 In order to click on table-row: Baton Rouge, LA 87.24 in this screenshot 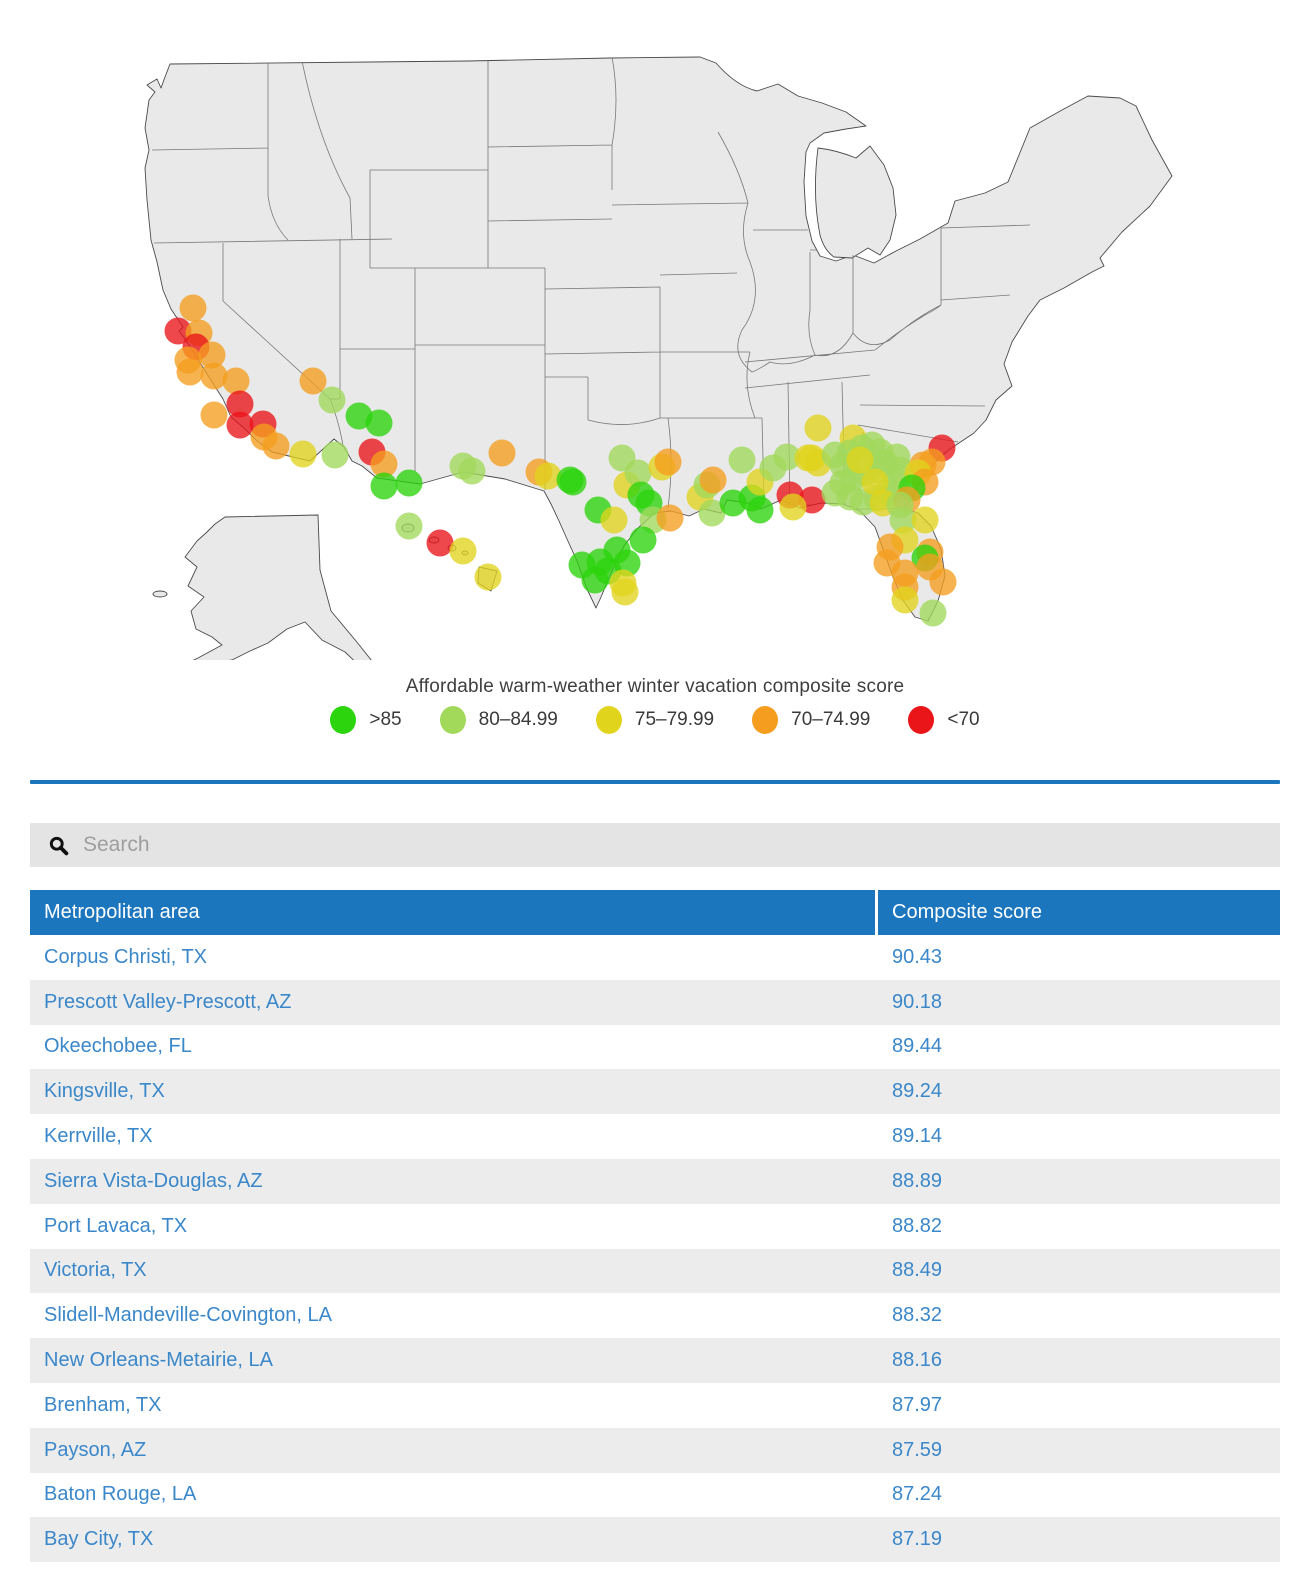, I will do `click(655, 1495)`.